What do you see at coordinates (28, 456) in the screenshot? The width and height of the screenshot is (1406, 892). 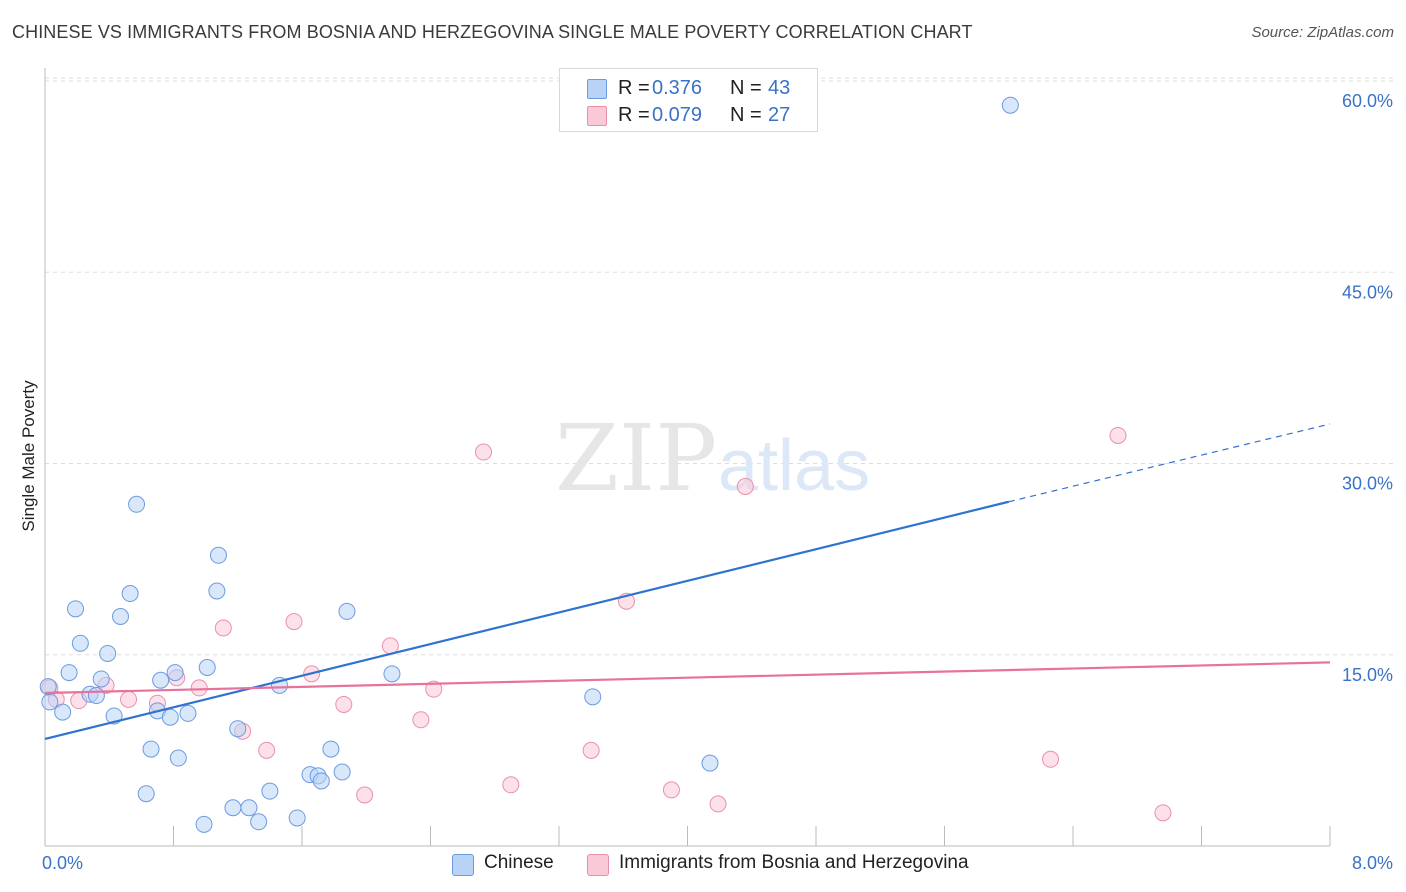 I see `y-axis-label: Single Male Poverty` at bounding box center [28, 456].